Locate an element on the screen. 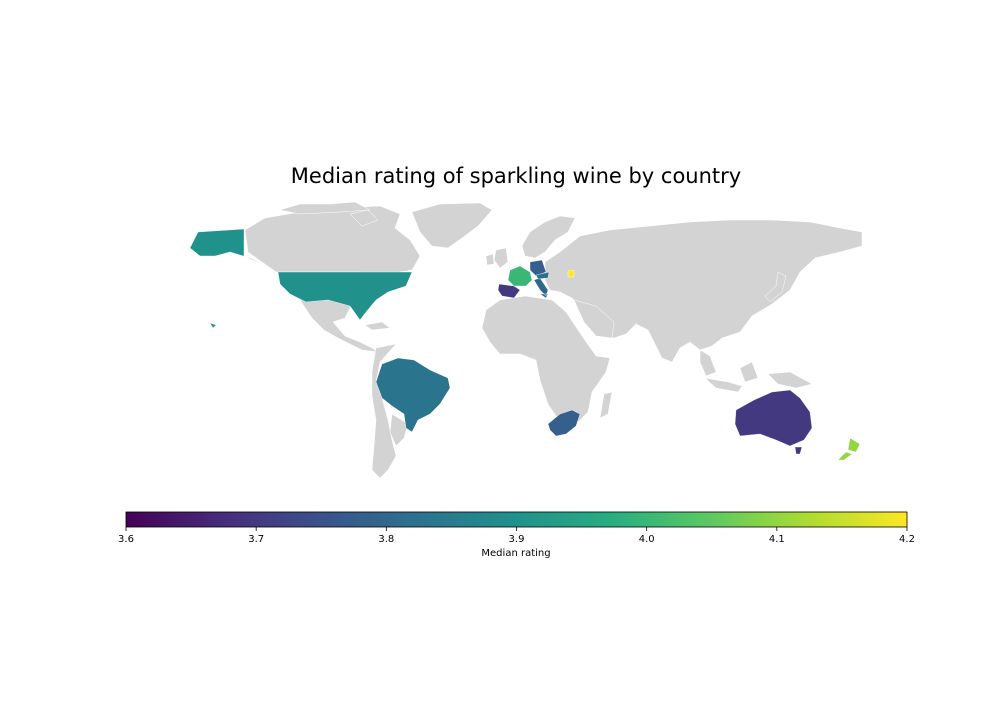 This screenshot has width=1008, height=720. colorbar-tick-label: 3.9 is located at coordinates (517, 539).